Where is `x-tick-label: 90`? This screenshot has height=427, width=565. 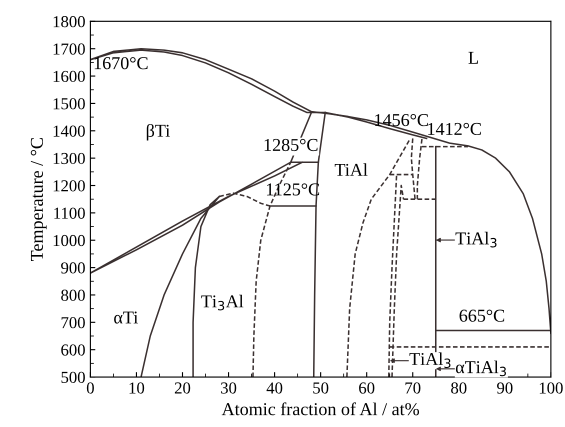
x-tick-label: 90 is located at coordinates (505, 388).